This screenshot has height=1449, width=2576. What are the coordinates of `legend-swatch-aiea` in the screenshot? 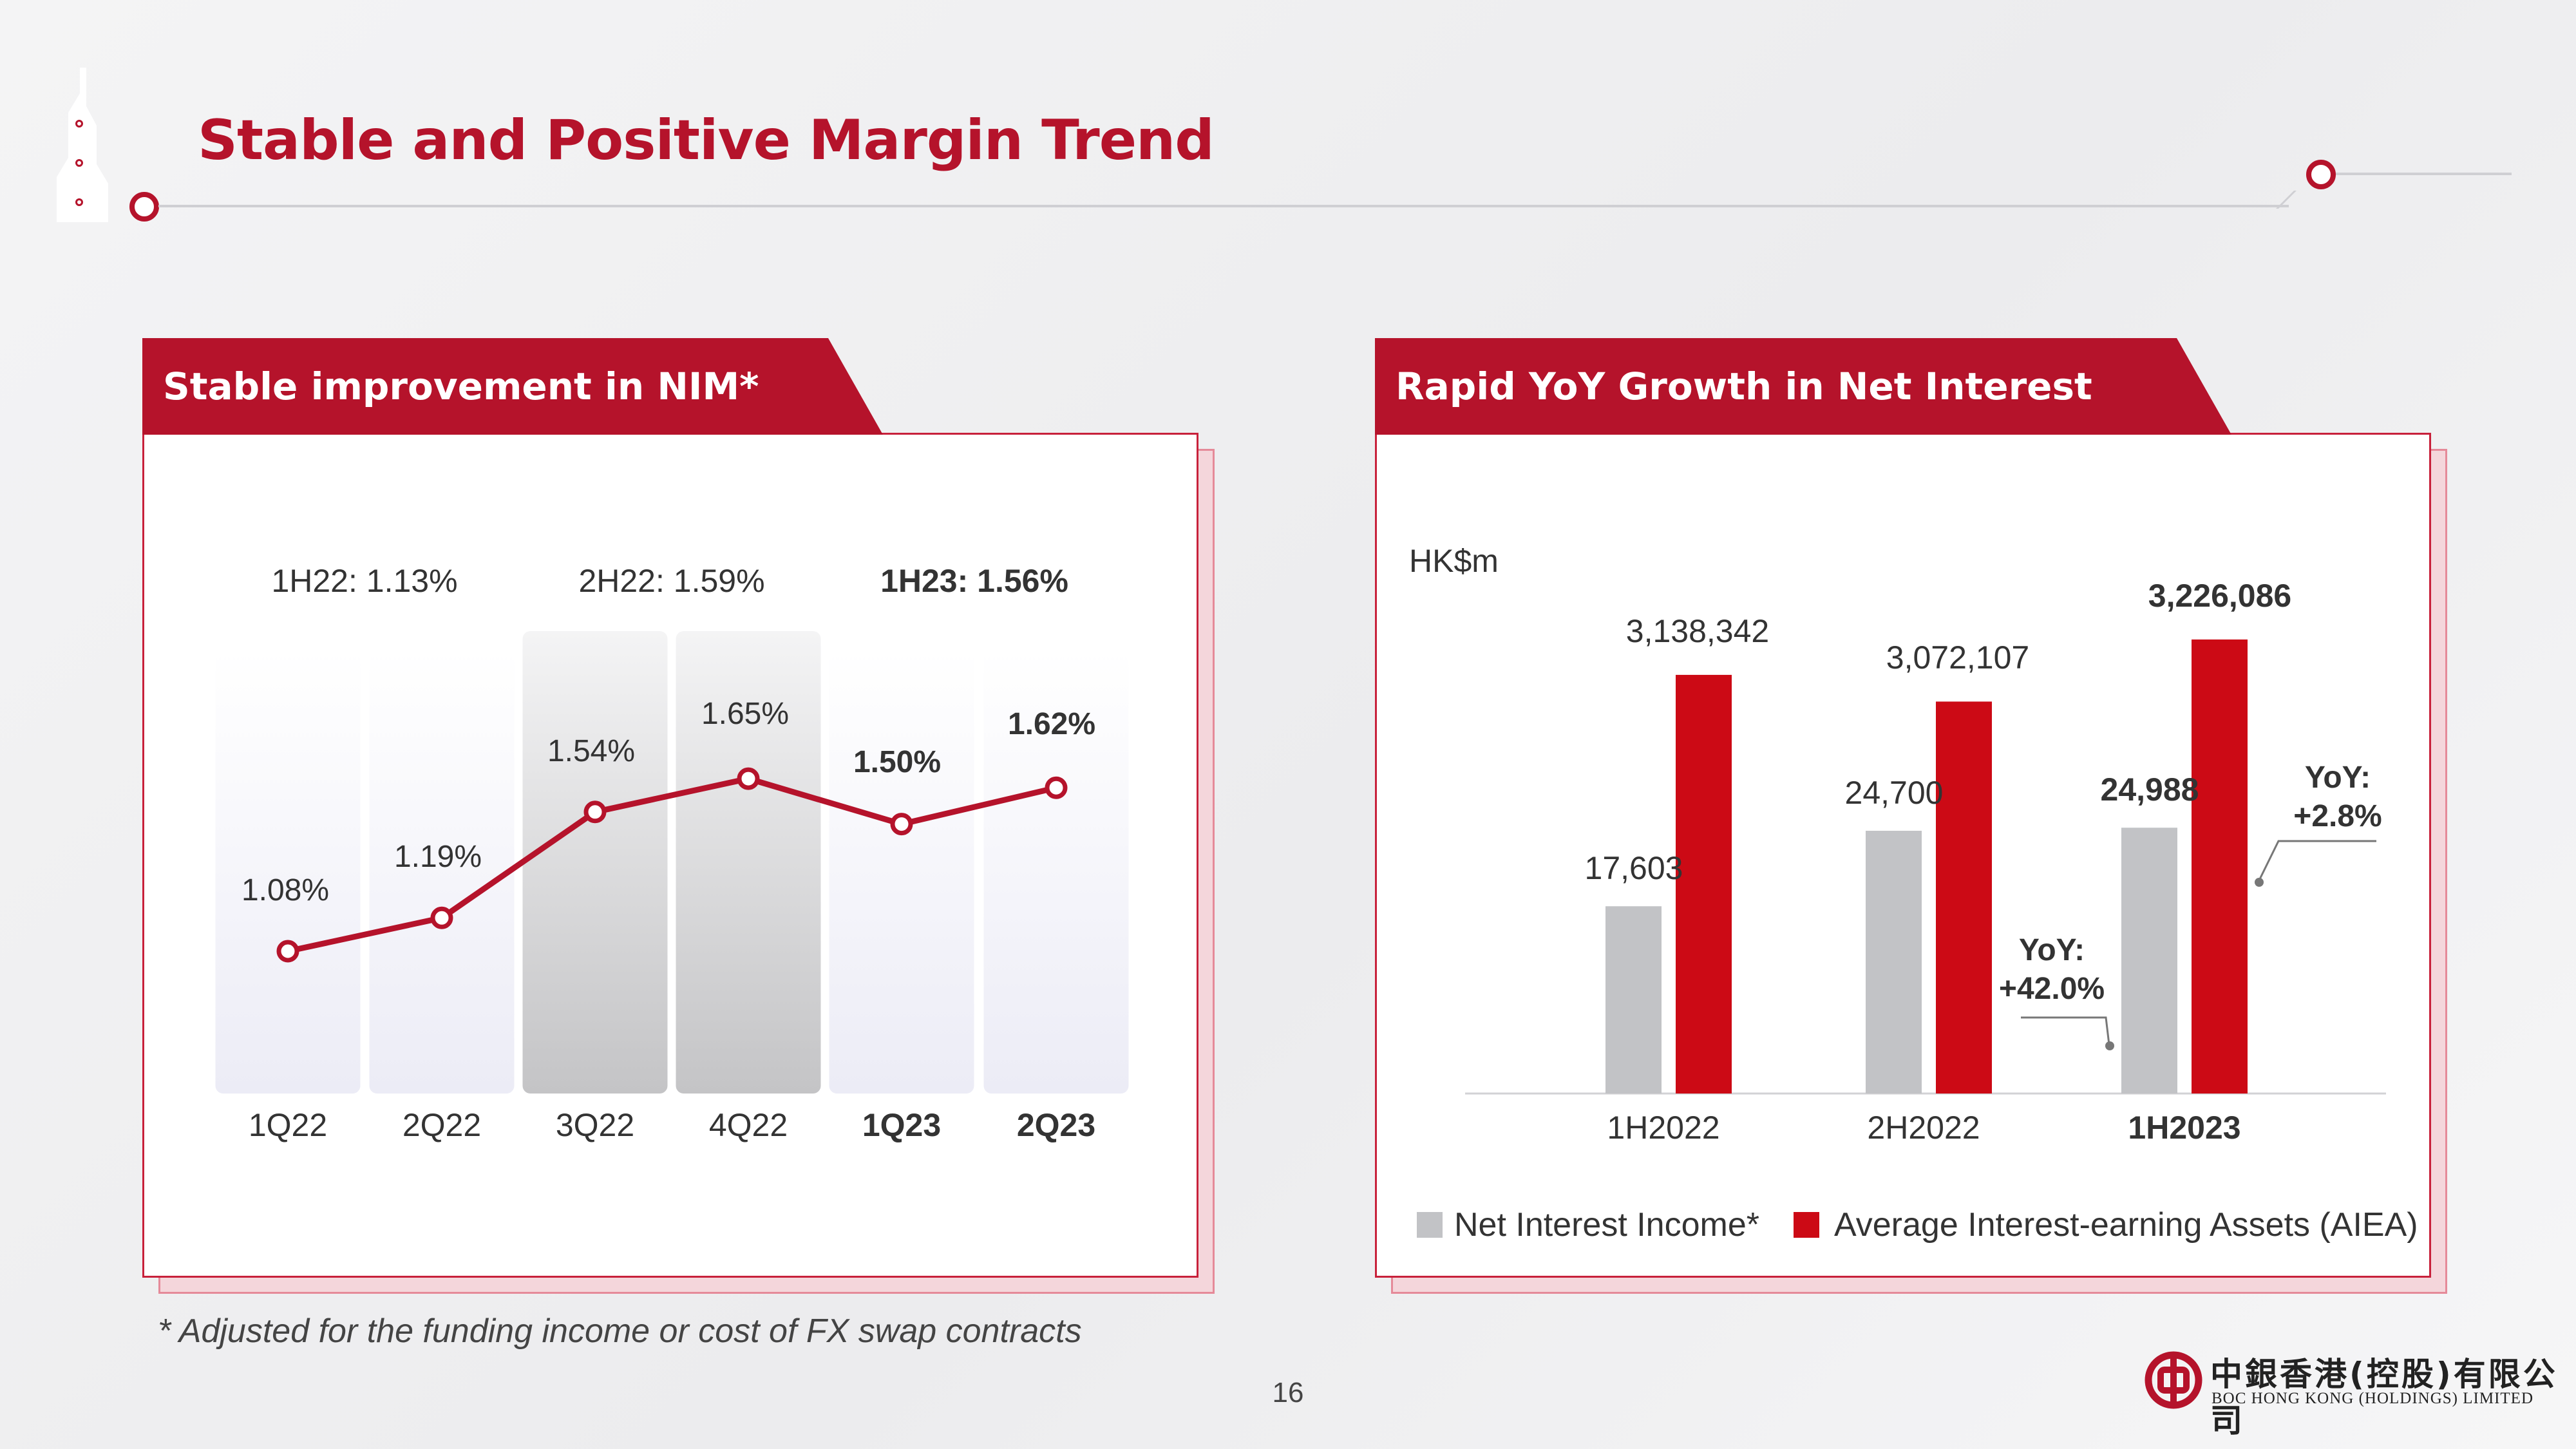 It's located at (1806, 1225).